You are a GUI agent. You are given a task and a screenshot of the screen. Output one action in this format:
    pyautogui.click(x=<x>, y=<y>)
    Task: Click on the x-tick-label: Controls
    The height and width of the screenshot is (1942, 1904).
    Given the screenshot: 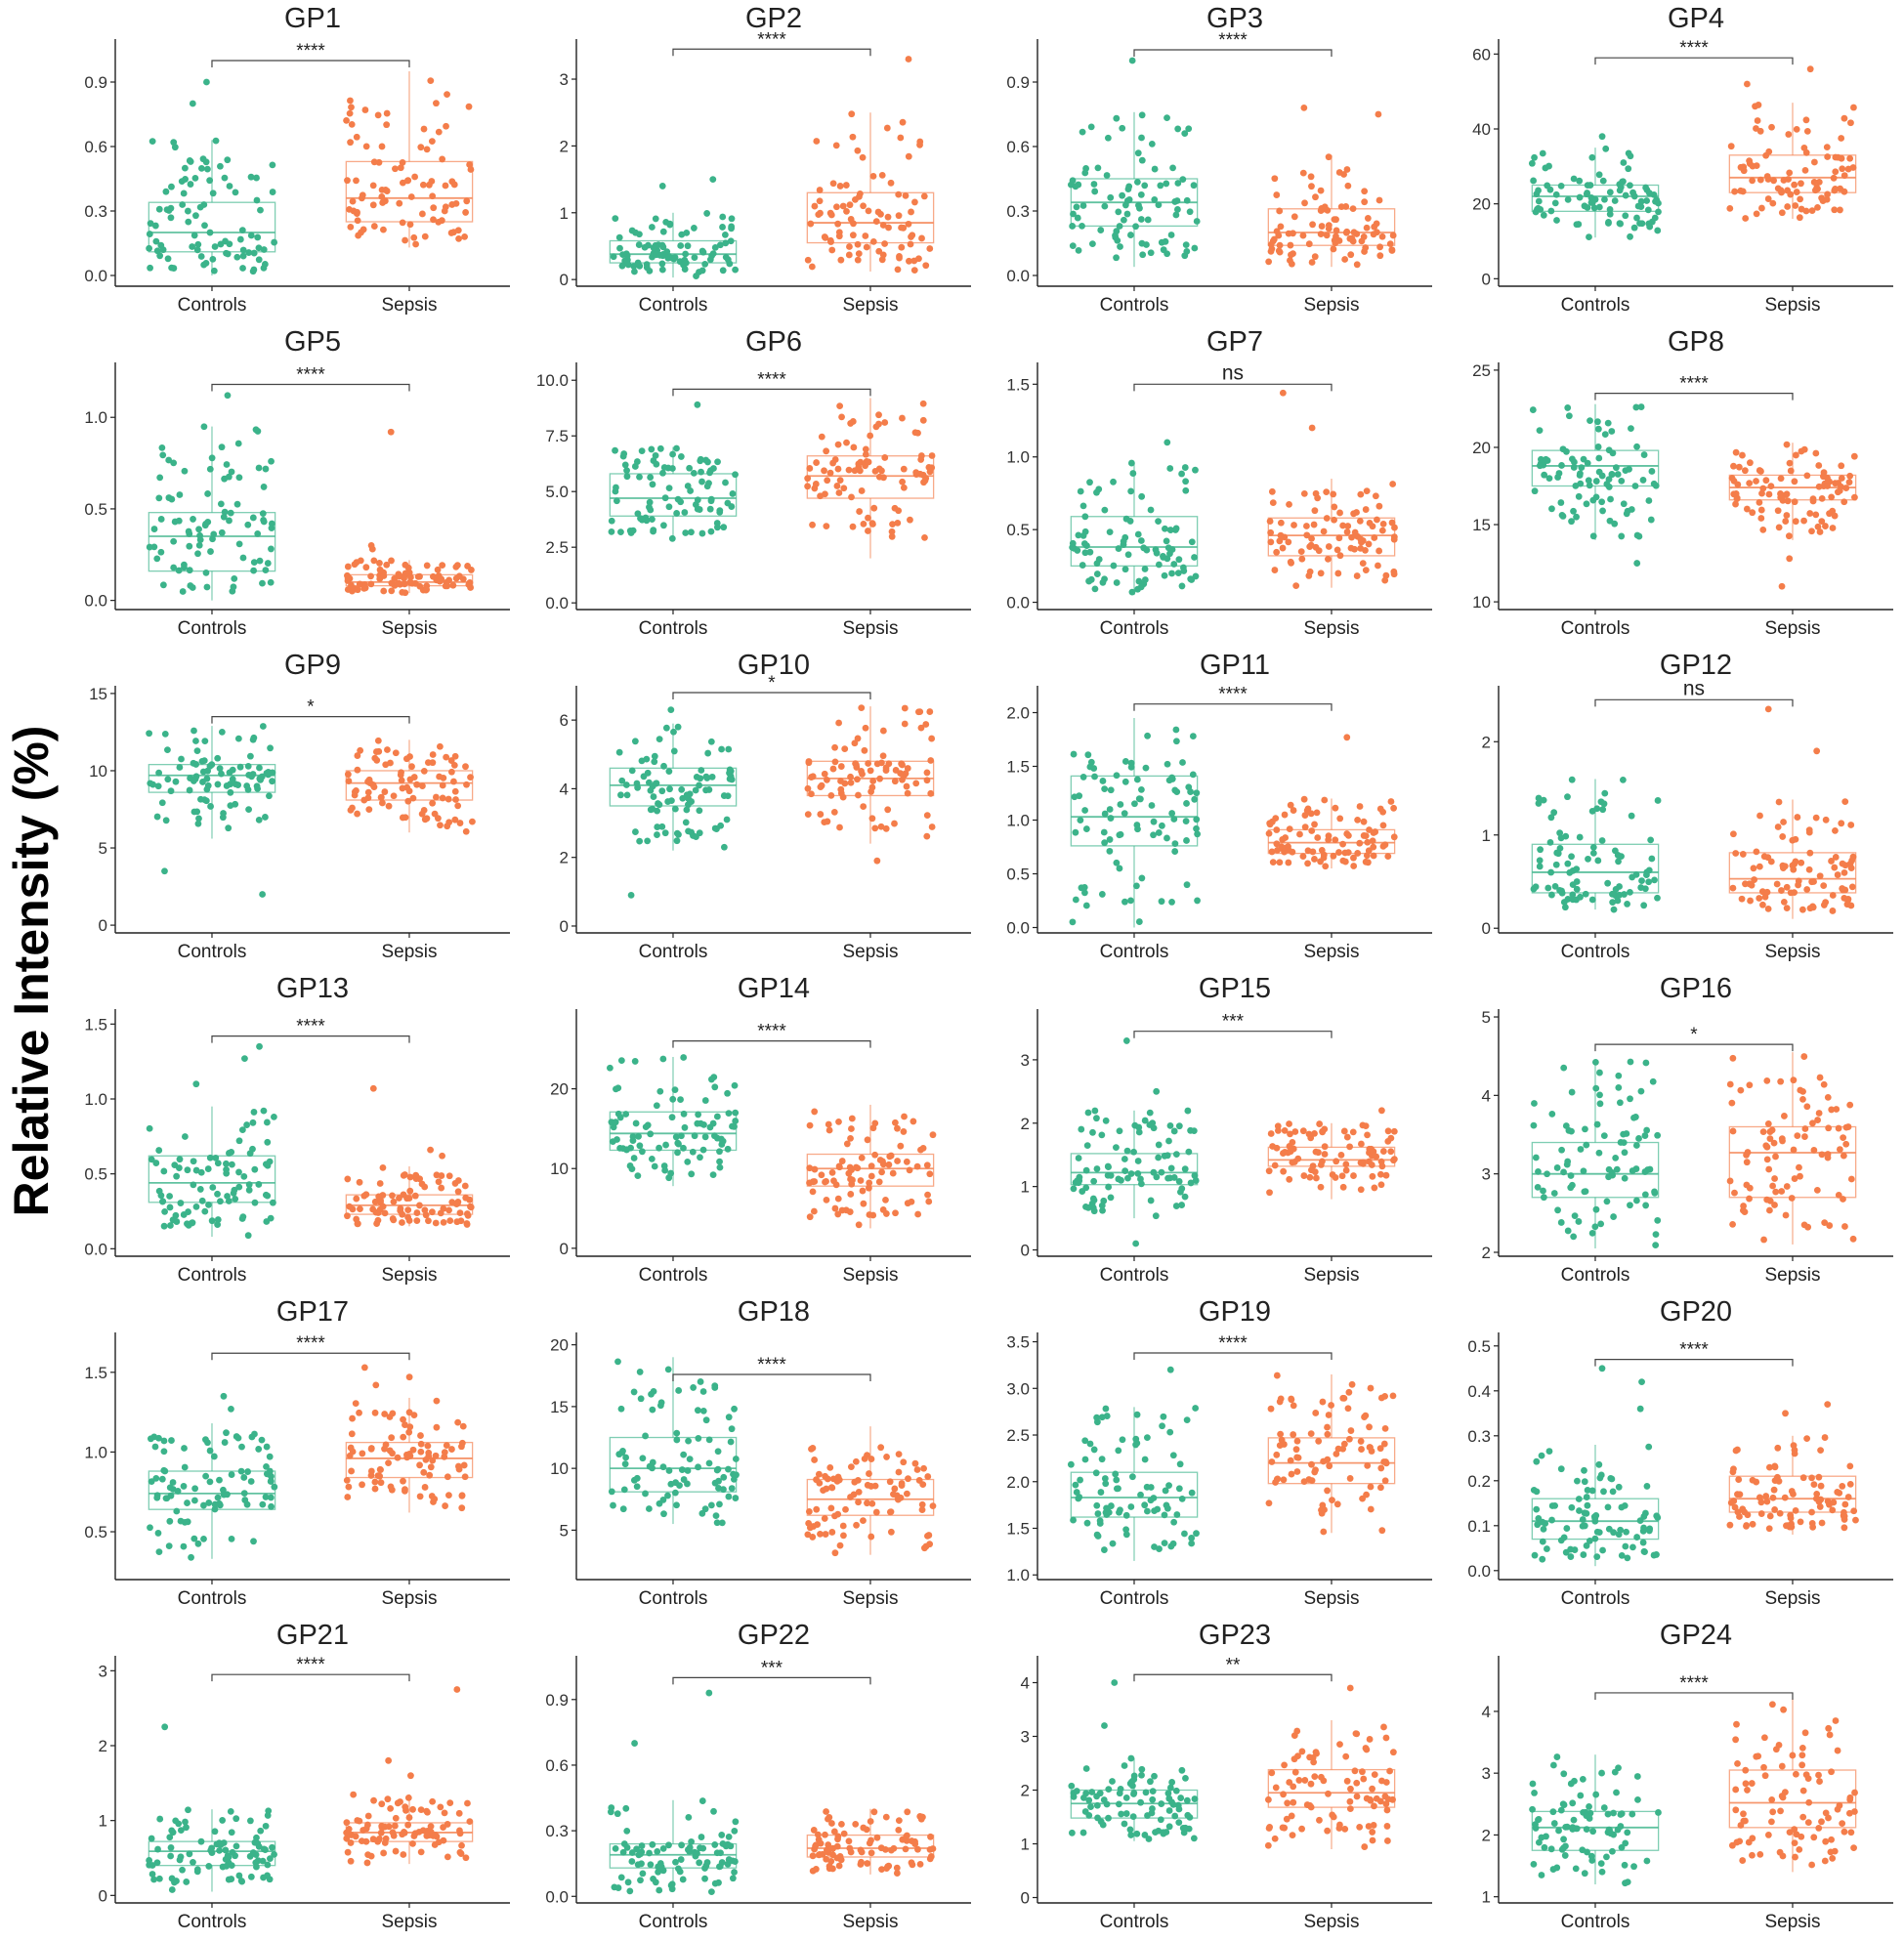 What is the action you would take?
    pyautogui.click(x=673, y=1275)
    